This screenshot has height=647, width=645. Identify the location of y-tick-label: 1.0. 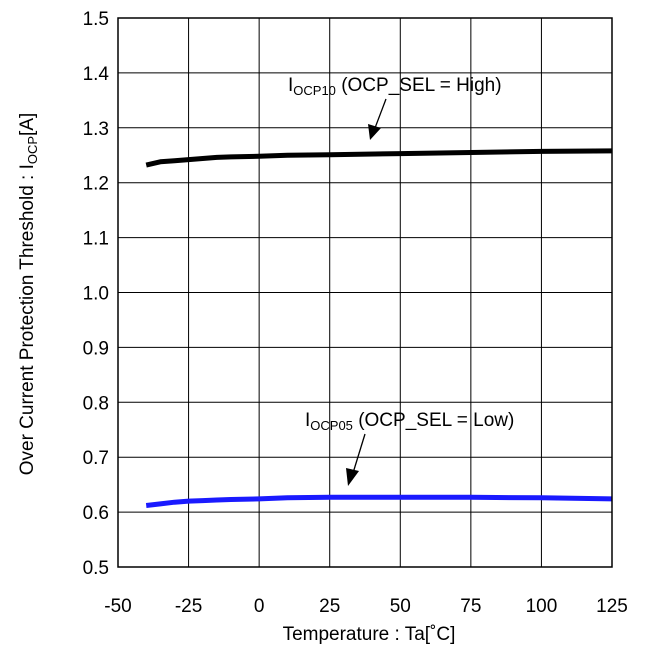
(96, 294).